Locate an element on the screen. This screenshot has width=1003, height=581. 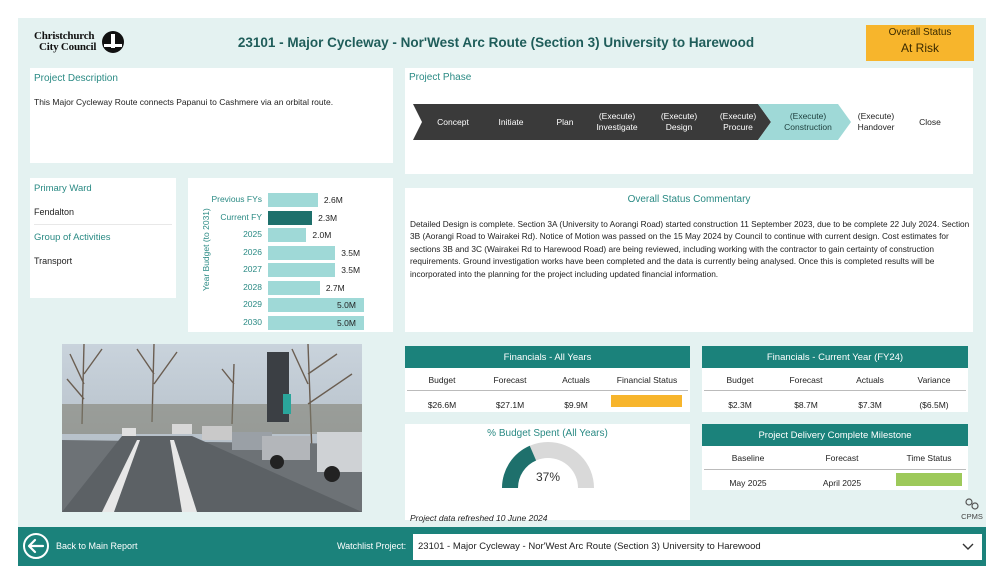
overall-status-badge: Overall Status At Risk is located at coordinates (920, 43).